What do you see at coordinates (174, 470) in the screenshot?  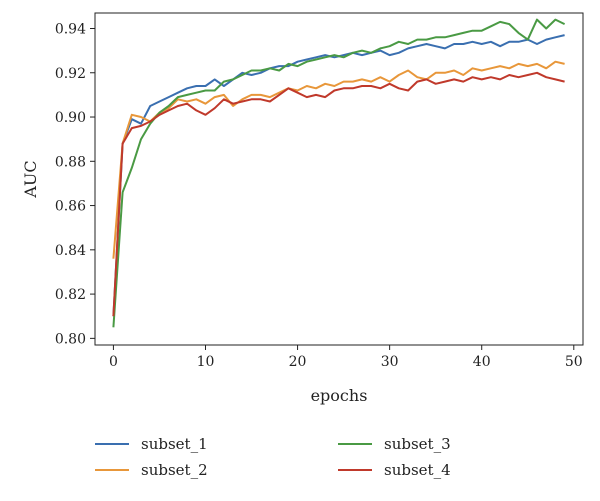 I see `legend-label-subset-2: subset_2` at bounding box center [174, 470].